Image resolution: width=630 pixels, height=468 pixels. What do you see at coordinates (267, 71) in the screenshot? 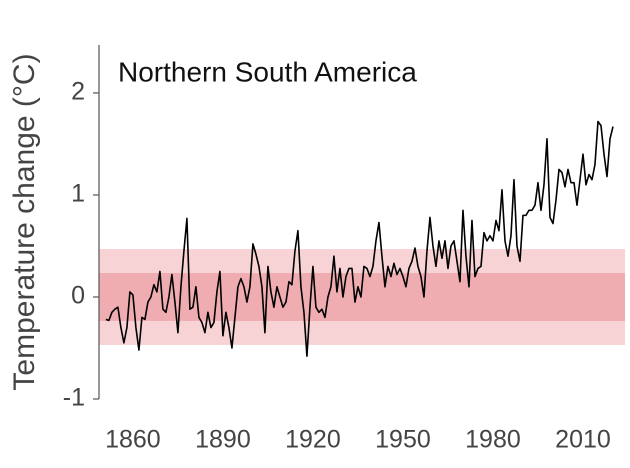
I see `chart-title: Northern South America` at bounding box center [267, 71].